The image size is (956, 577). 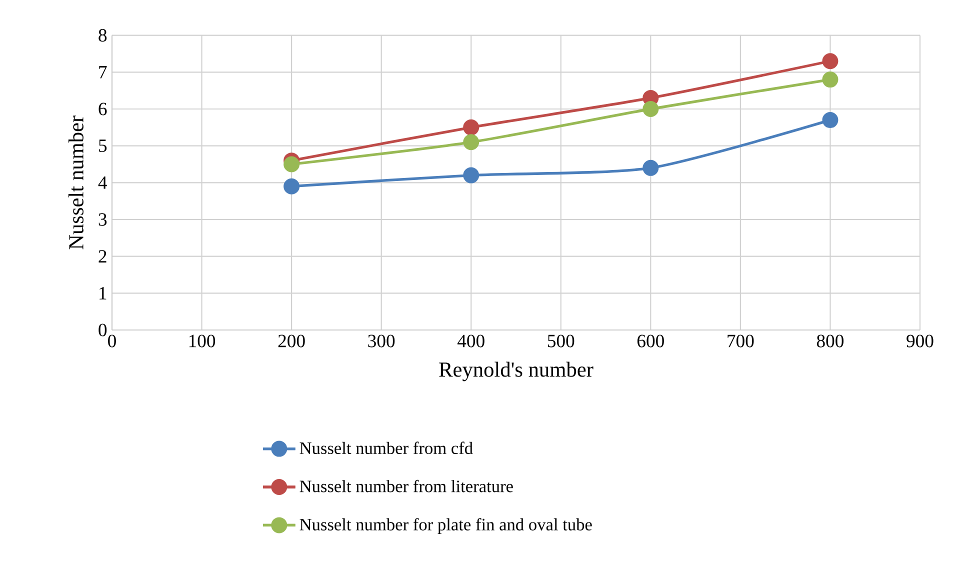 What do you see at coordinates (103, 145) in the screenshot?
I see `y-tick-label: 5` at bounding box center [103, 145].